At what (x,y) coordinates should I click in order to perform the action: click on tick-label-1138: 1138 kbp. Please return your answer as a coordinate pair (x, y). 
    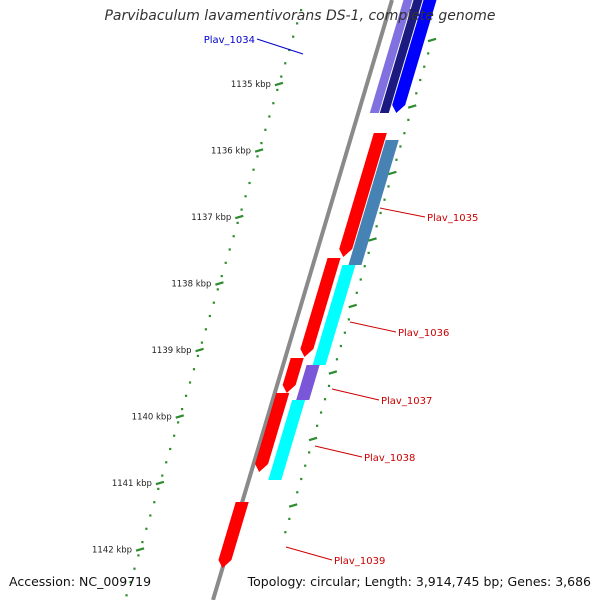
    Looking at the image, I should click on (191, 285).